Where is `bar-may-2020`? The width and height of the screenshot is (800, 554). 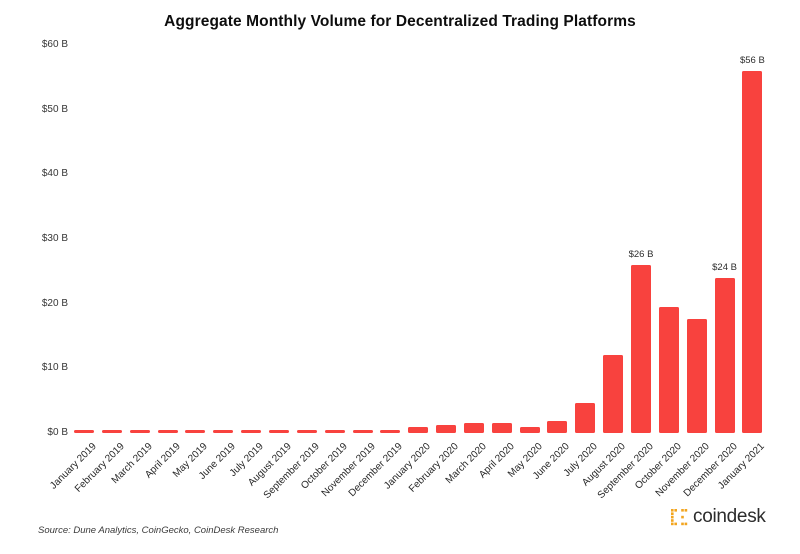
bar-may-2020 is located at coordinates (529, 429).